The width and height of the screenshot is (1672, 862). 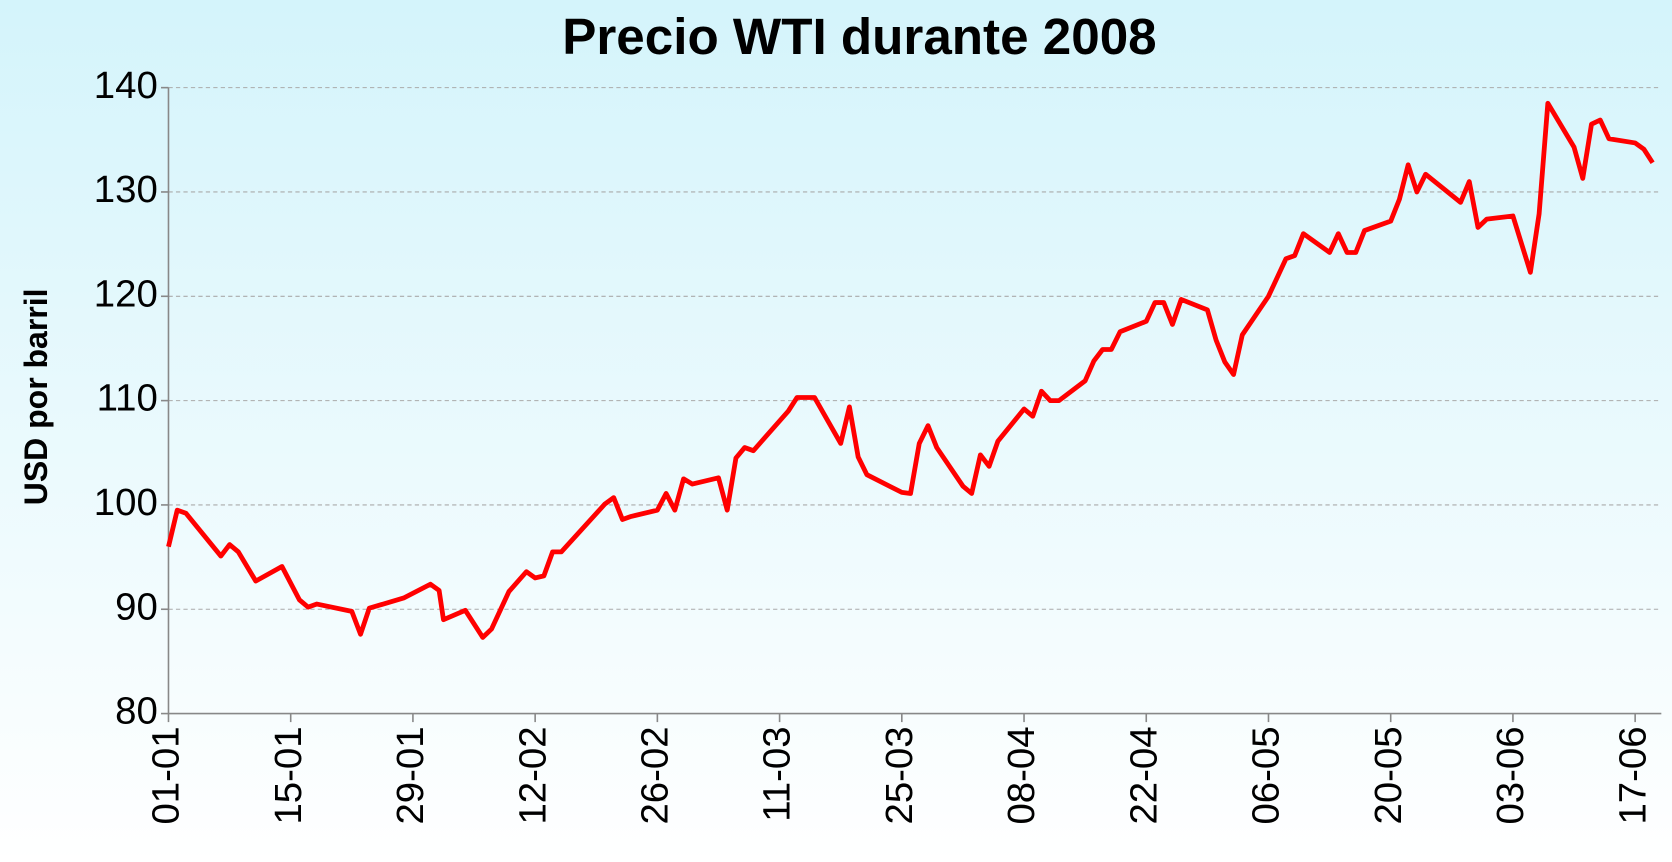 I want to click on y-tick-label: 80, so click(x=136, y=711).